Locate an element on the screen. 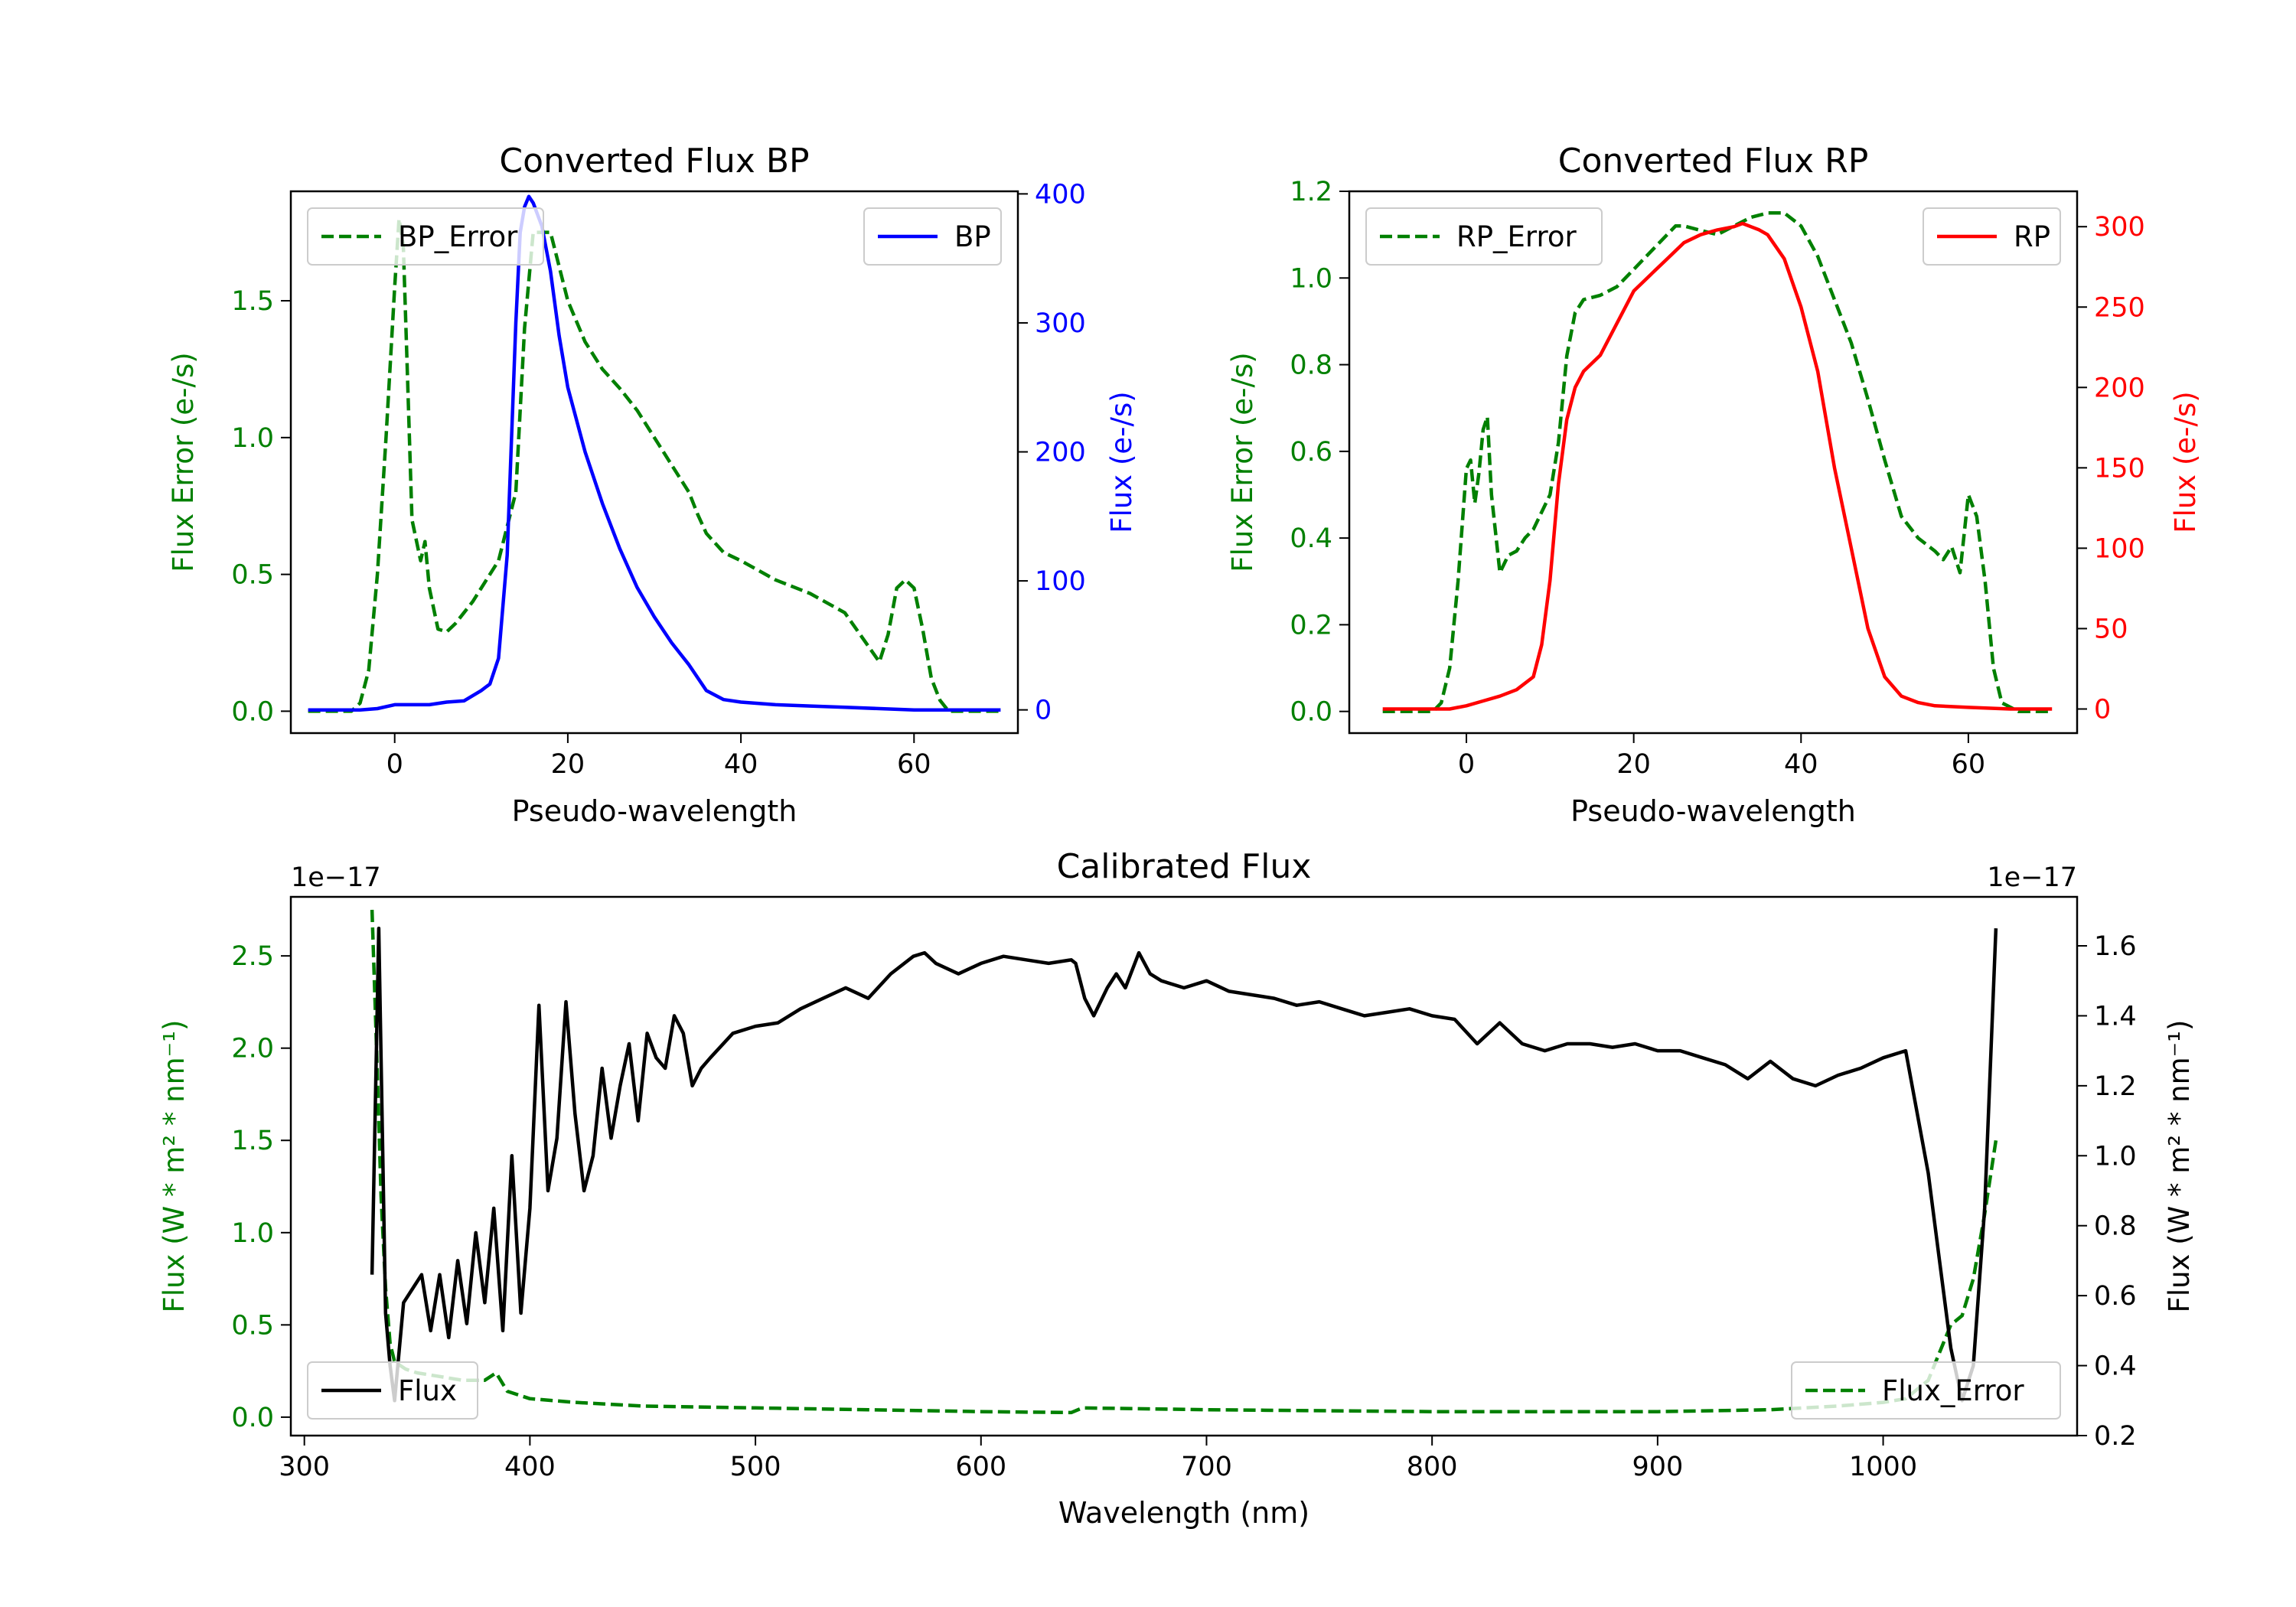 The width and height of the screenshot is (2296, 1607). chart-title: Calibrated Flux is located at coordinates (1184, 867).